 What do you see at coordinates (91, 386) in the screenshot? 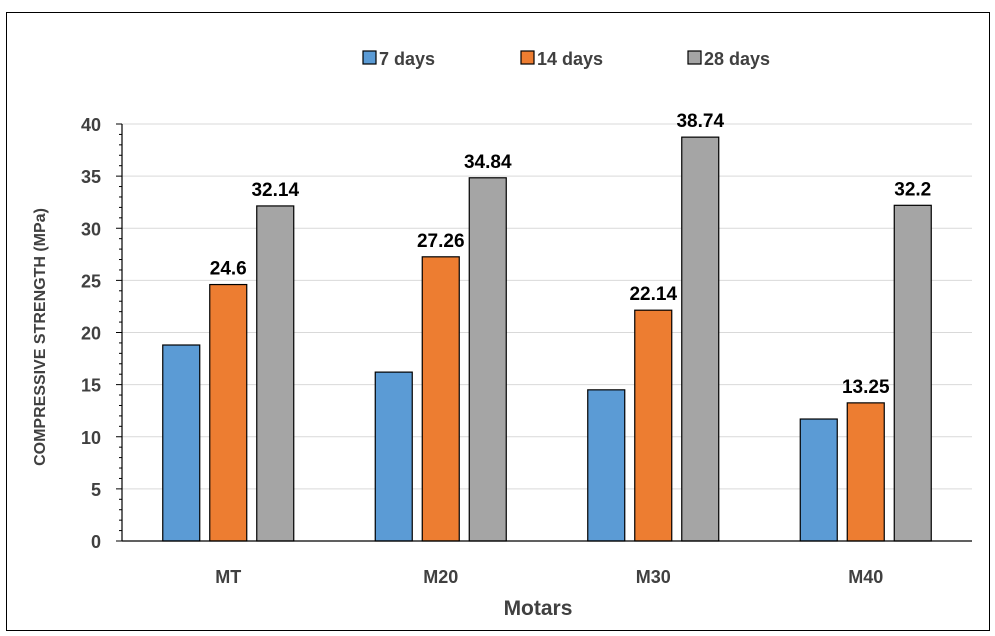
I see `y-tick-label: 15` at bounding box center [91, 386].